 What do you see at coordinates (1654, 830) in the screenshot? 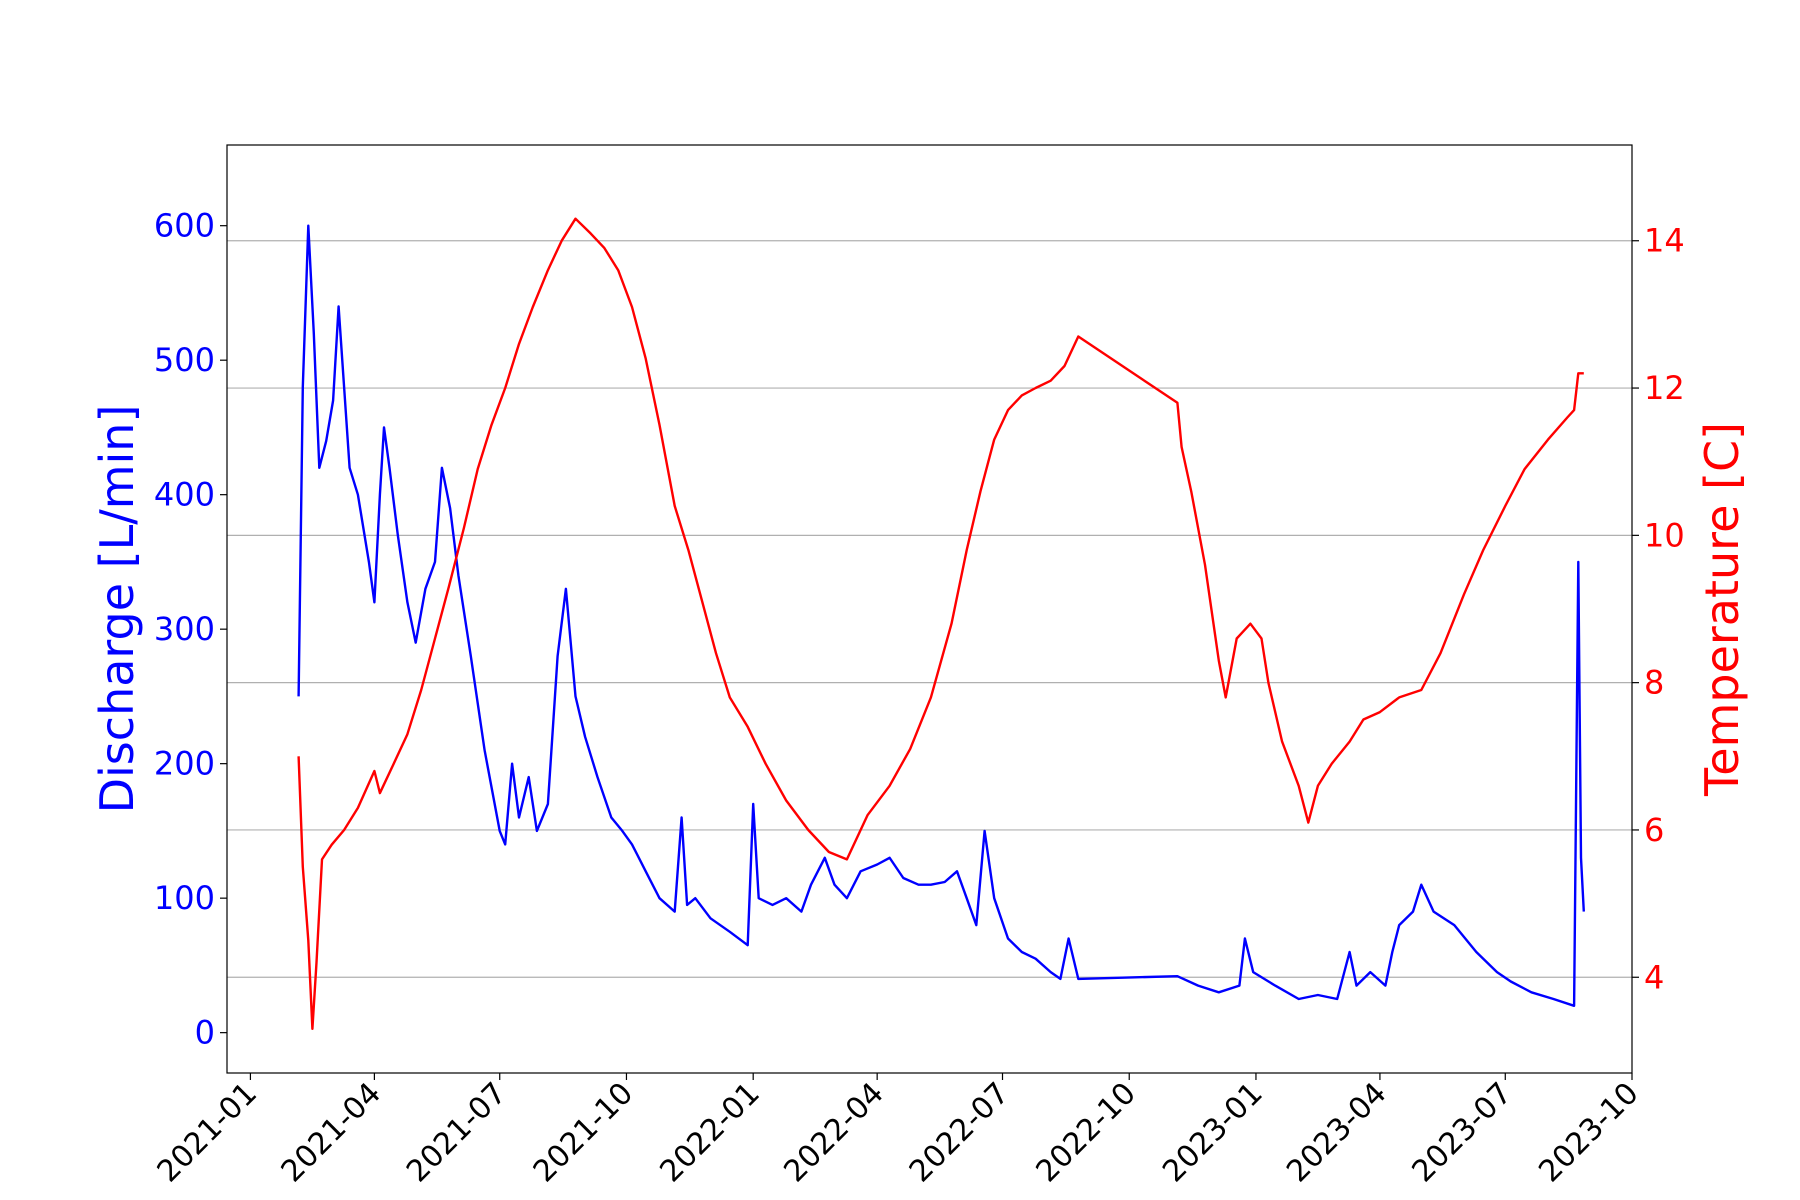
I see `right-tick-label: 6` at bounding box center [1654, 830].